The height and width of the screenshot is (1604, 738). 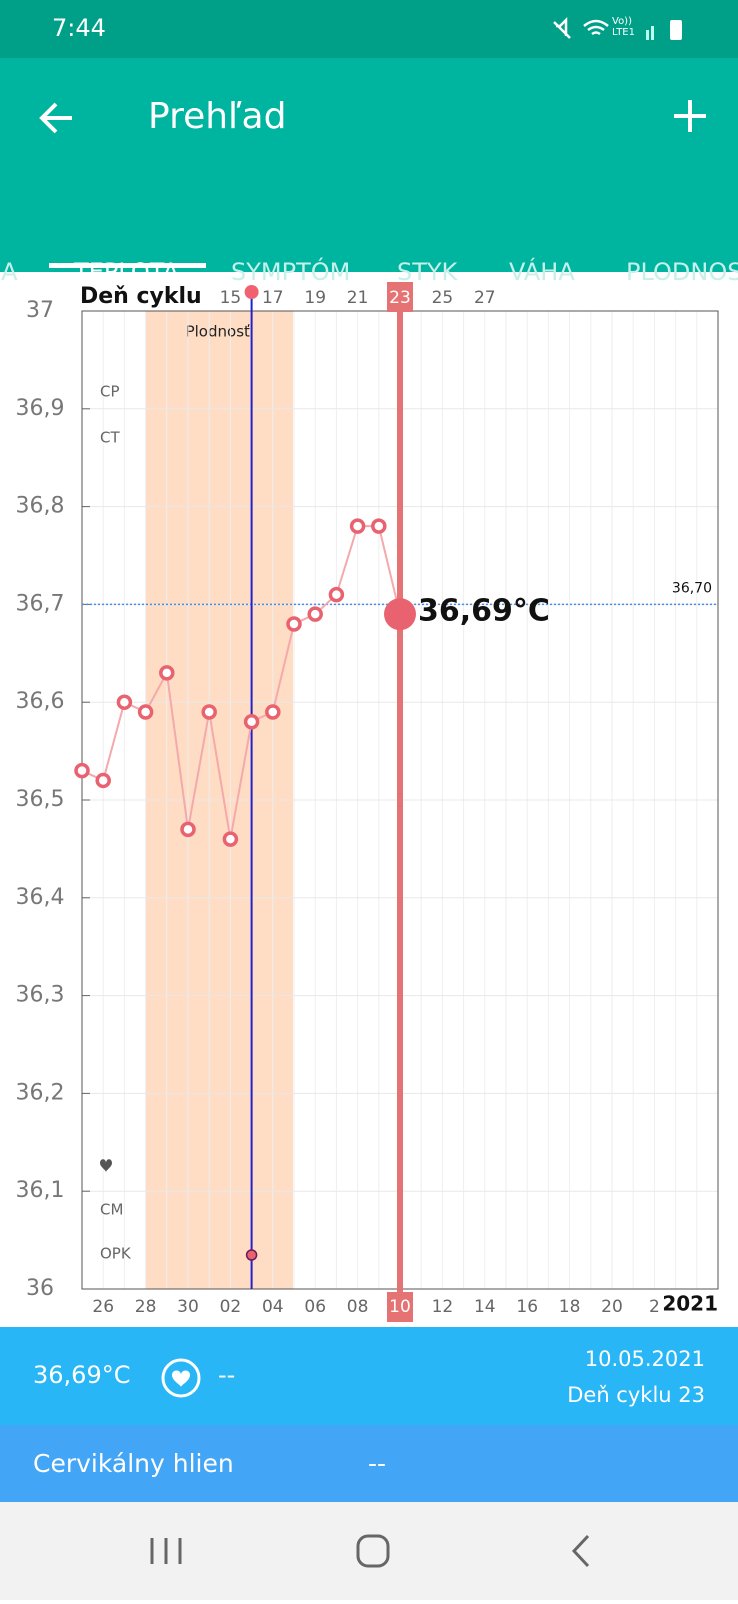 What do you see at coordinates (146, 1307) in the screenshot?
I see `x-tick-label: 28` at bounding box center [146, 1307].